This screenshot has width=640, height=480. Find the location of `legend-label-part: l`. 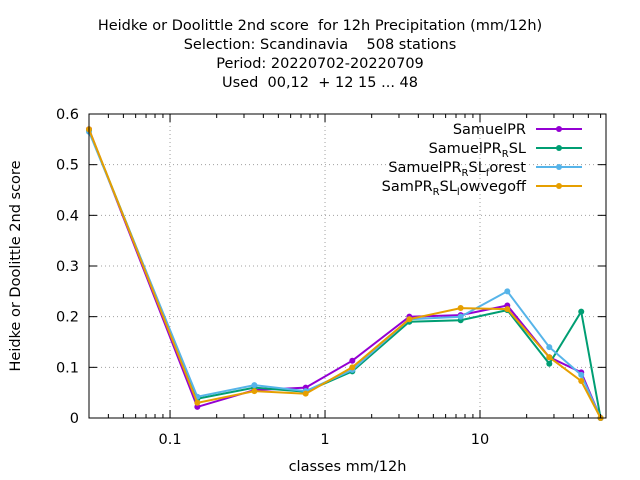

legend-label-part: l is located at coordinates (458, 192).